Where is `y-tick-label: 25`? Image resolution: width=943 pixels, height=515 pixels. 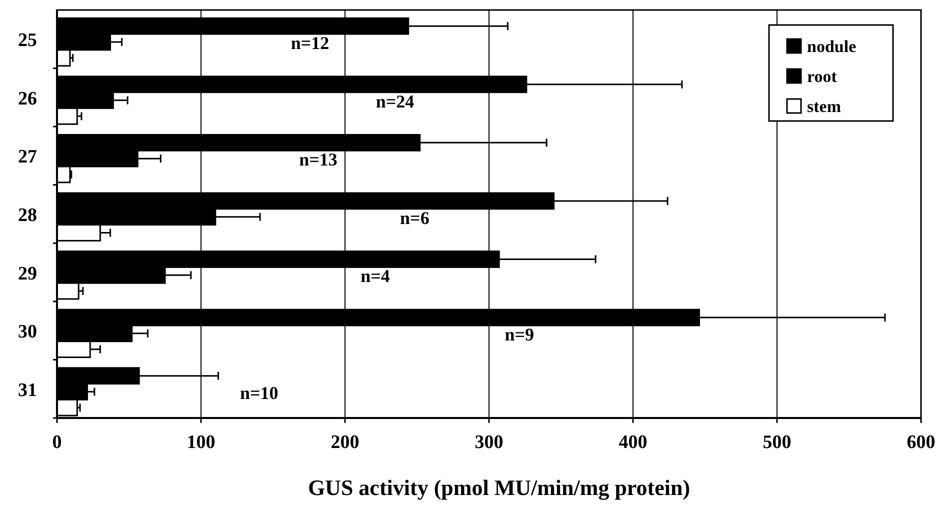 y-tick-label: 25 is located at coordinates (27, 41).